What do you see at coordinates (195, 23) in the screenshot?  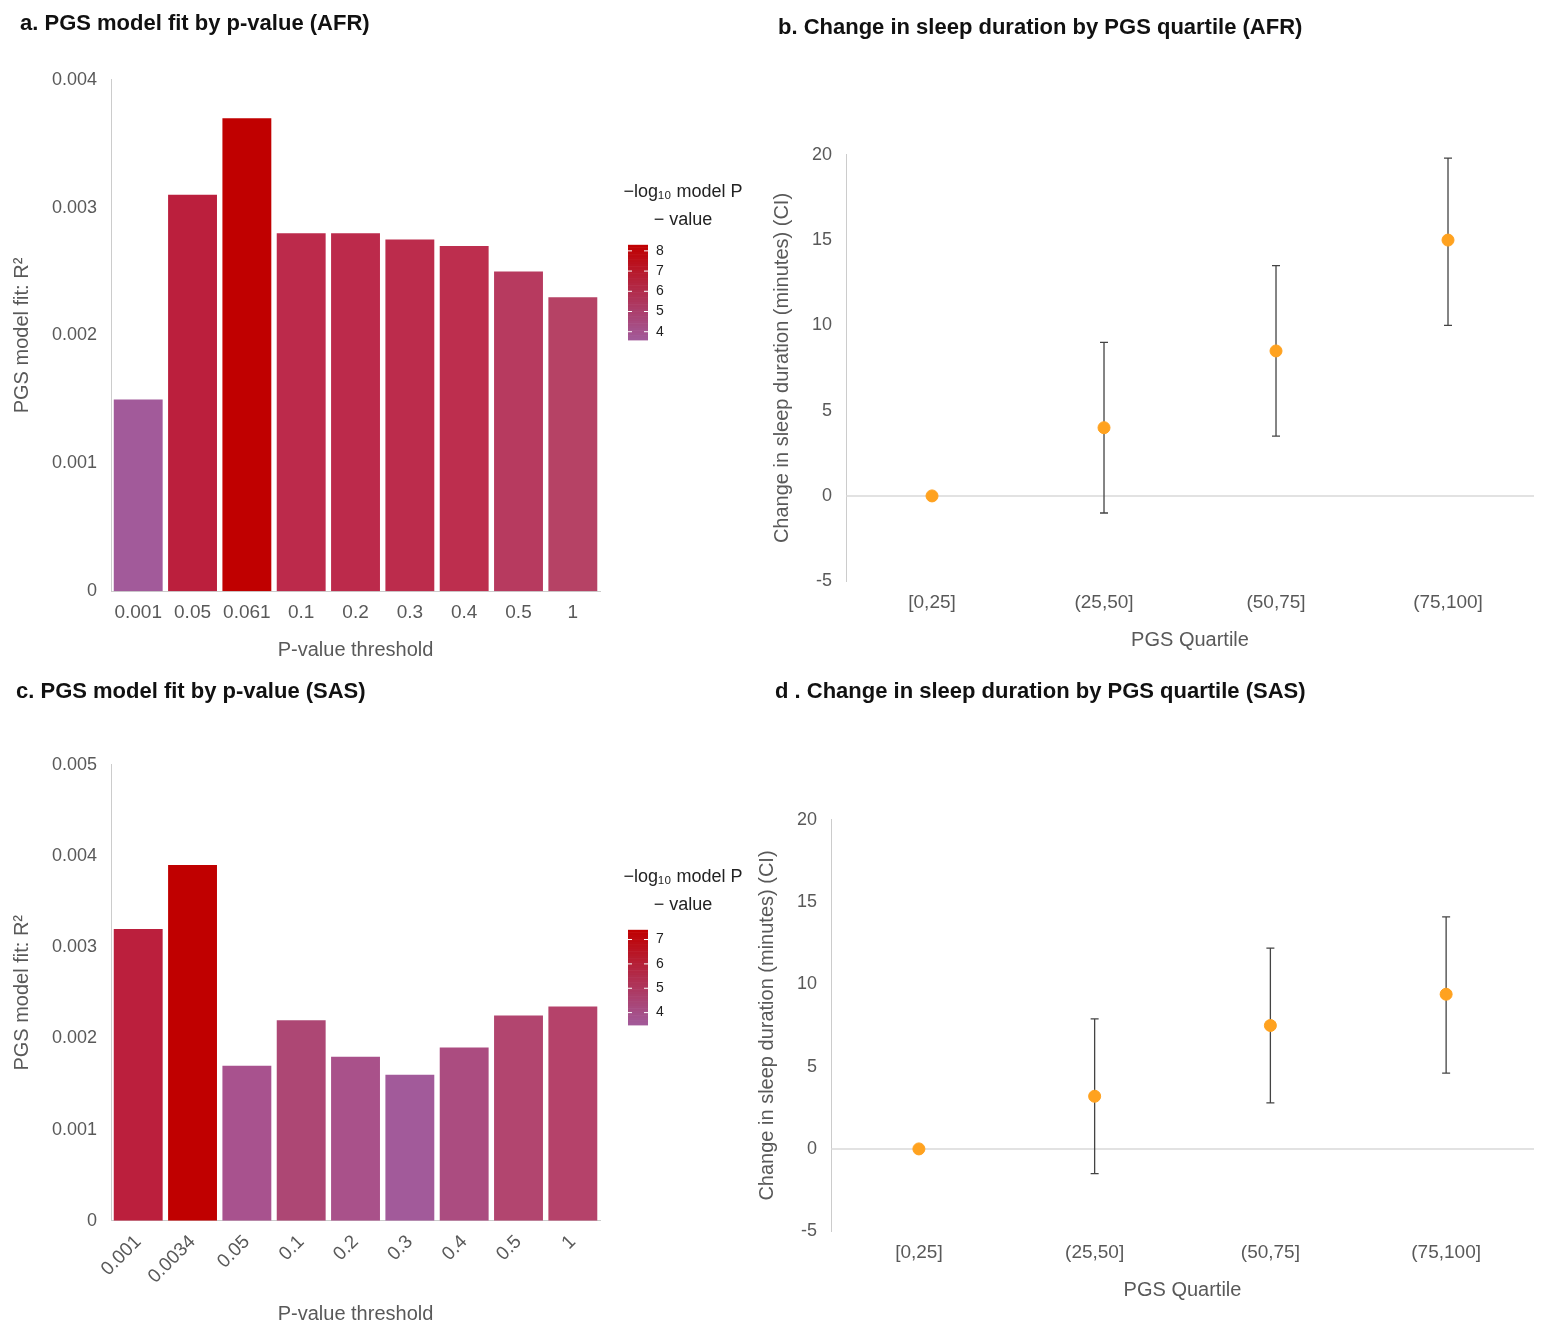 I see `chart-title: a. PGS model fit by p-value (AFR)` at bounding box center [195, 23].